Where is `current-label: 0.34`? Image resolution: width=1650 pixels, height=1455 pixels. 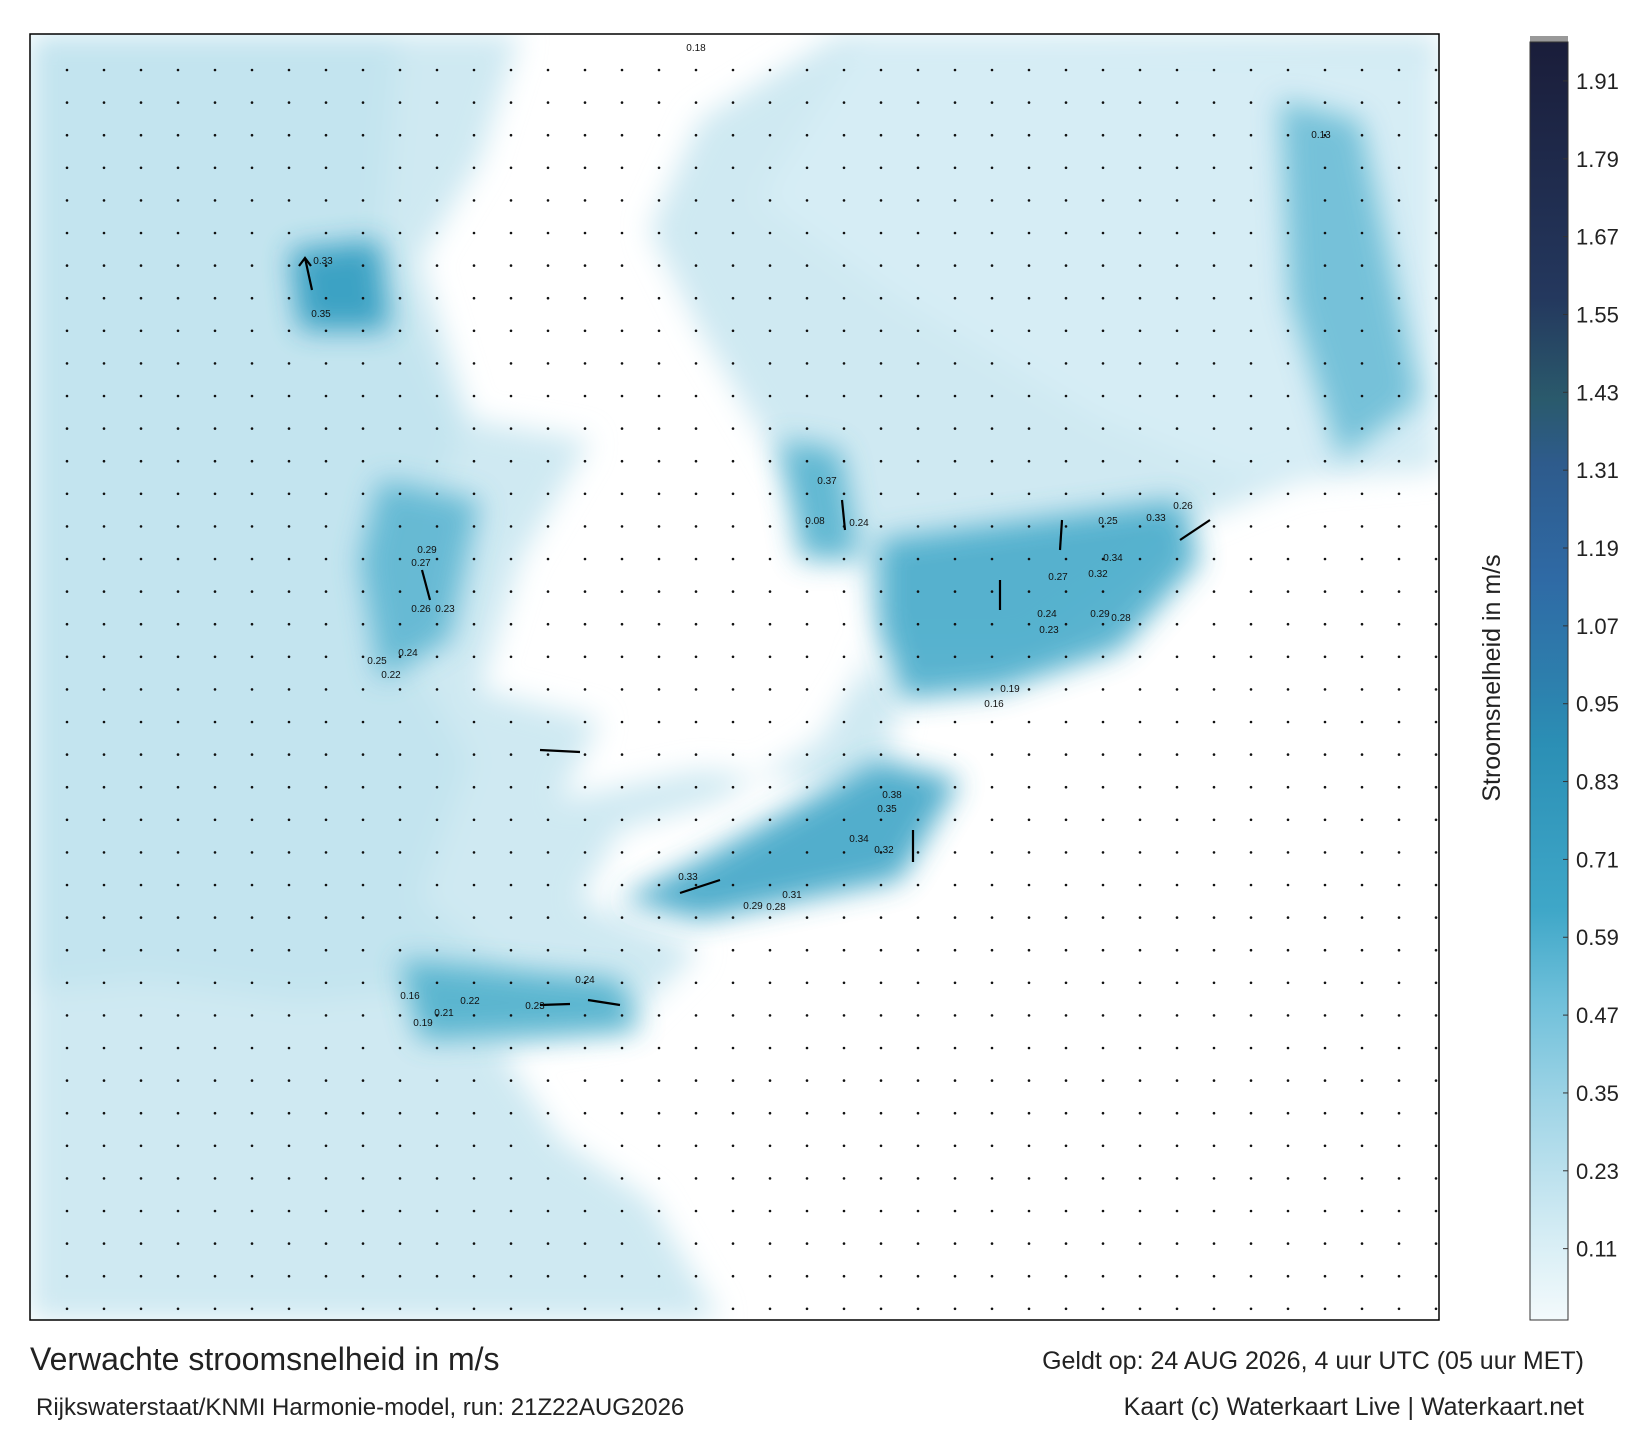 current-label: 0.34 is located at coordinates (859, 839).